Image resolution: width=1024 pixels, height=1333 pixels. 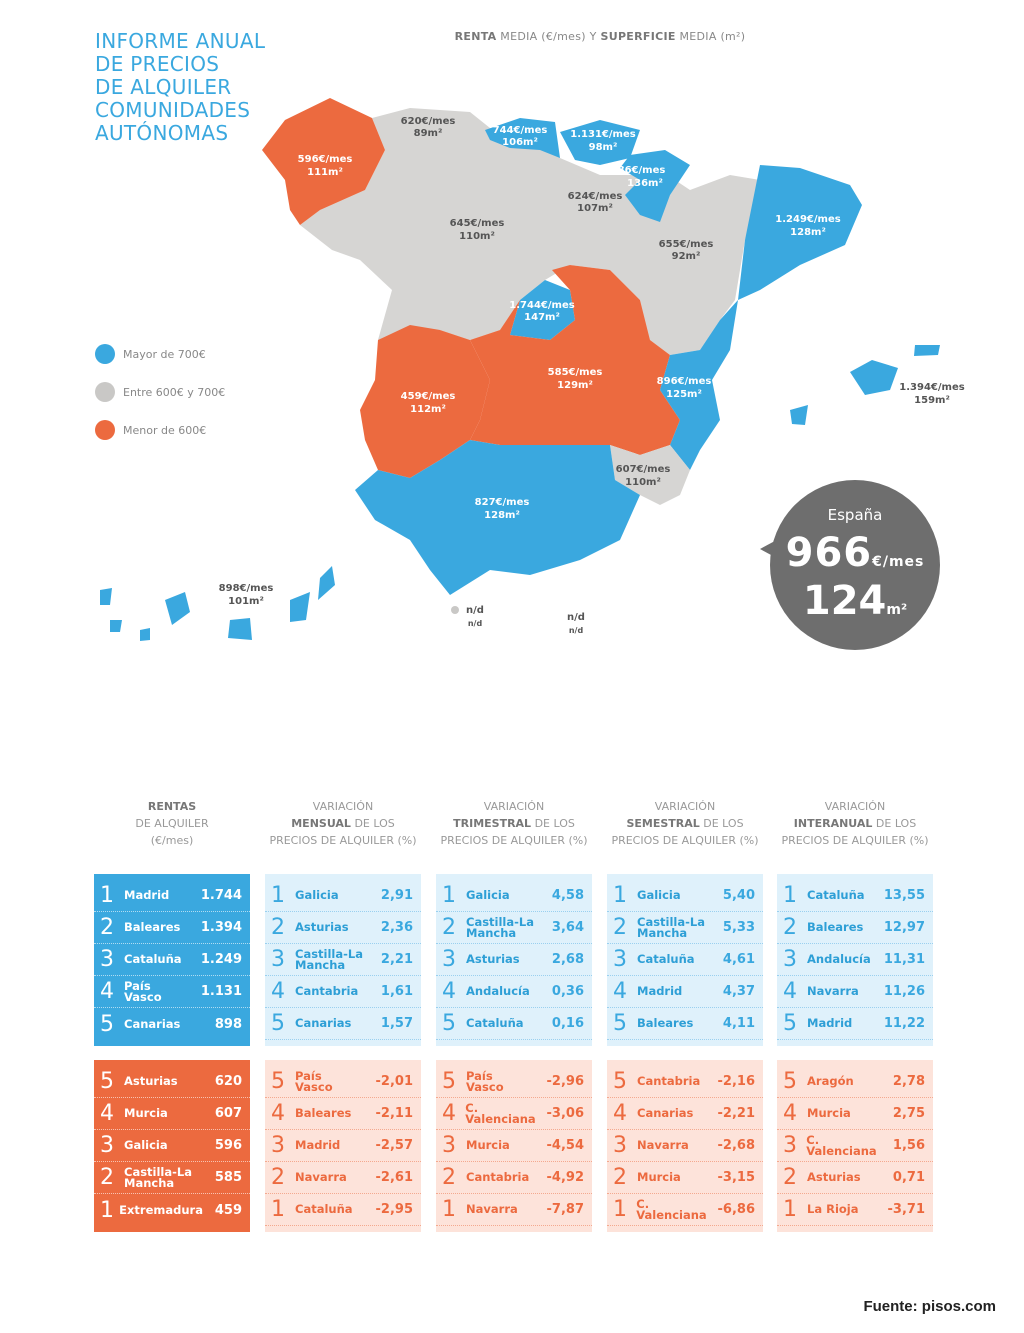 I want to click on region-value: 2,75, so click(x=908, y=1113).